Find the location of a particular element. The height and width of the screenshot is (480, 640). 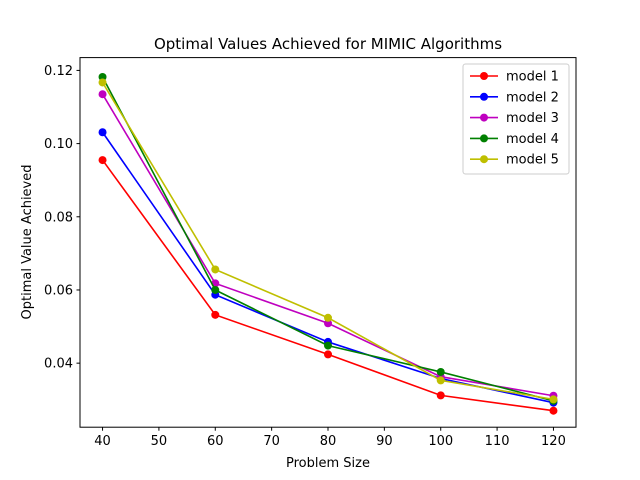

x-axis: 40 50 60 70 80 90 100 110 120 is located at coordinates (330, 438).